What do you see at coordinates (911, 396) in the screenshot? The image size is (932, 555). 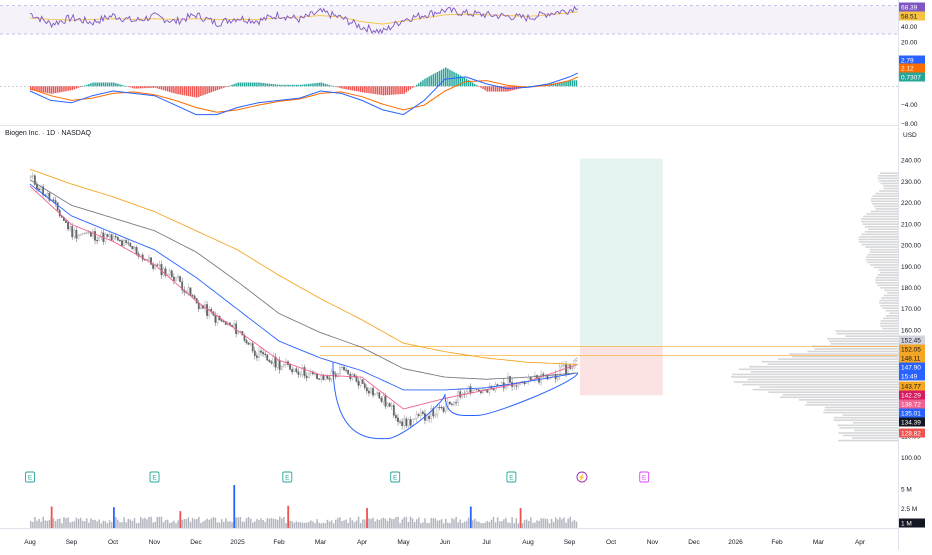 I see `price-value-label: 142.29` at bounding box center [911, 396].